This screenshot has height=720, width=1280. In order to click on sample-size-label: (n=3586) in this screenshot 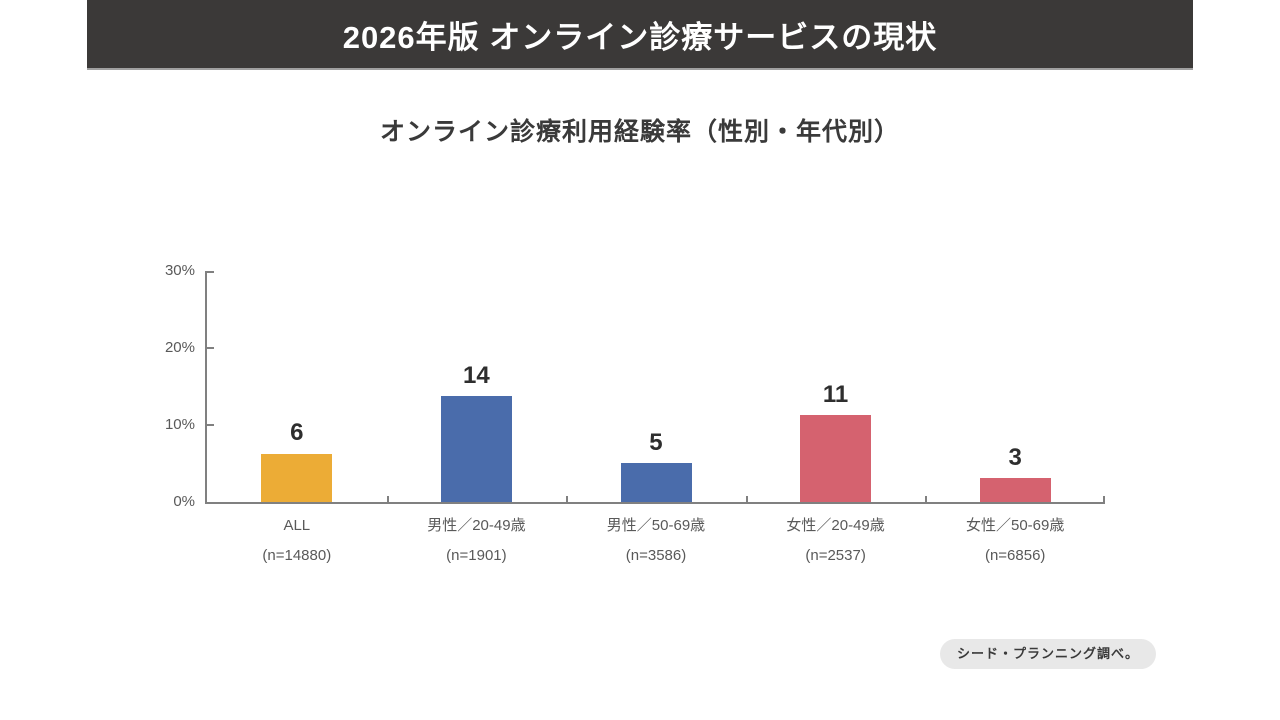, I will do `click(656, 555)`.